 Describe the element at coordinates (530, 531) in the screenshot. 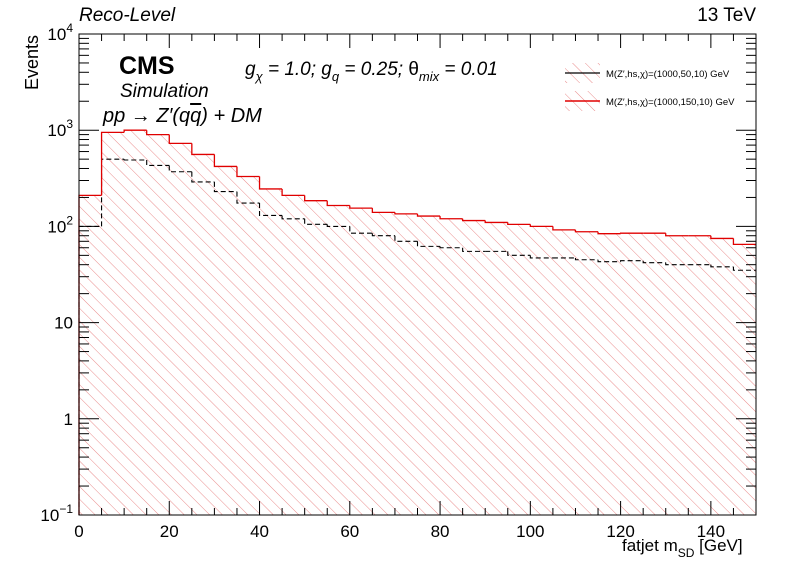

I see `x-tick-label-100: 100` at that location.